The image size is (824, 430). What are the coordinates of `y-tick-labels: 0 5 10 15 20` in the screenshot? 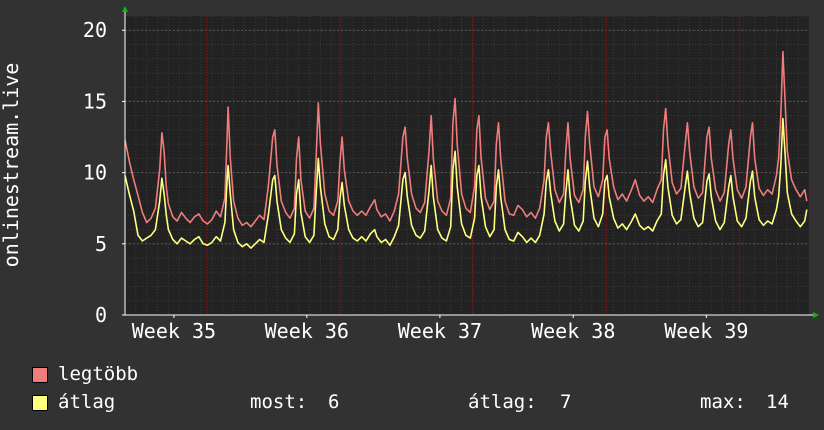 It's located at (104, 172).